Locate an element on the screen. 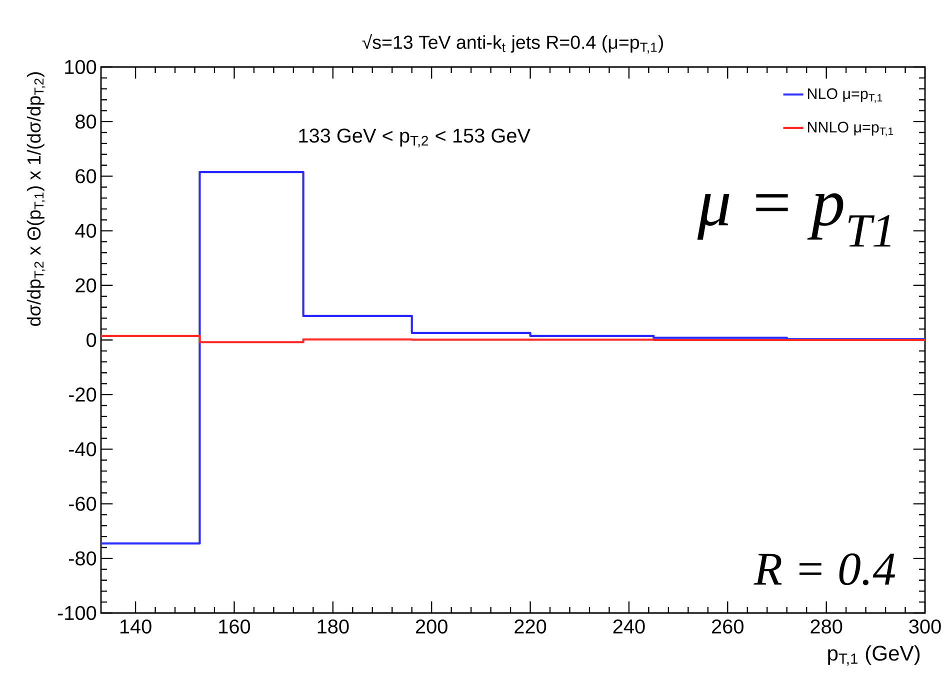 The image size is (947, 686). x-tick-label: 200 is located at coordinates (432, 626).